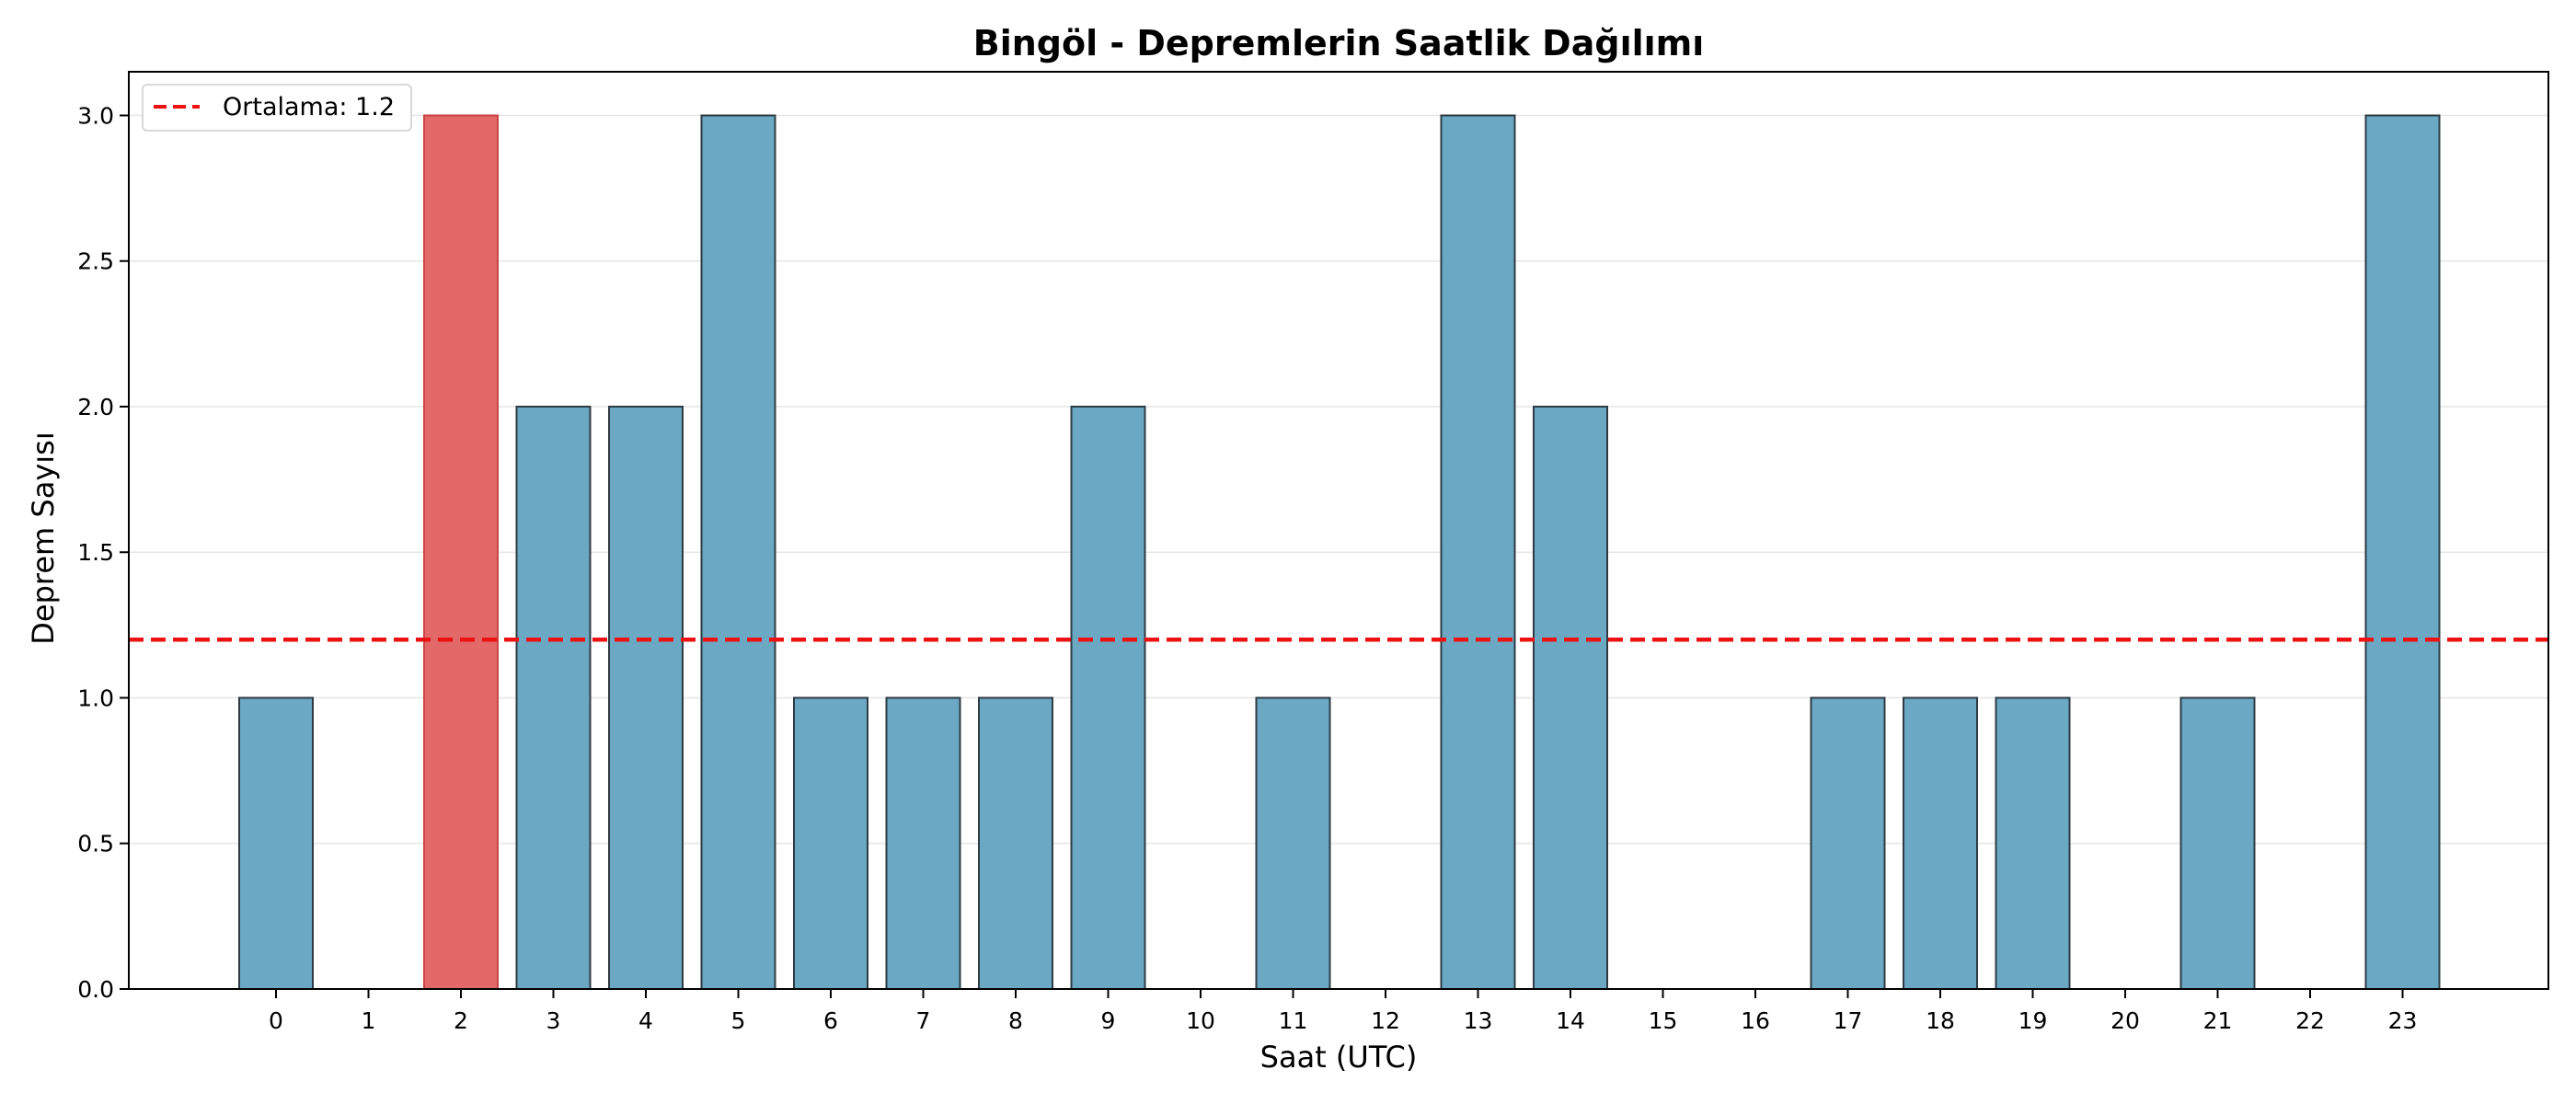  Describe the element at coordinates (923, 1020) in the screenshot. I see `x-tick-label: 7` at that location.